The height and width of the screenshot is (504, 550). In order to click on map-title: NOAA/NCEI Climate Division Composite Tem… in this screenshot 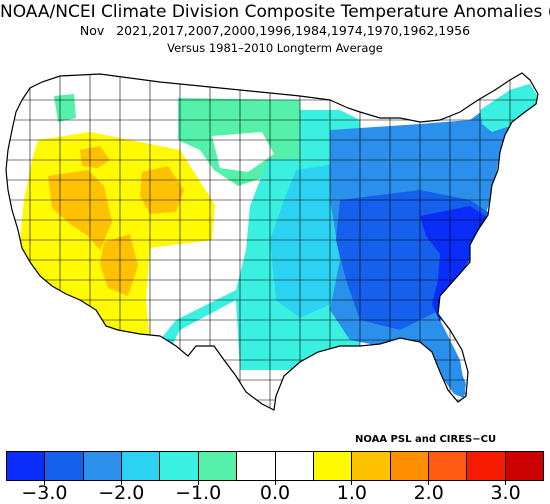, I will do `click(275, 12)`.